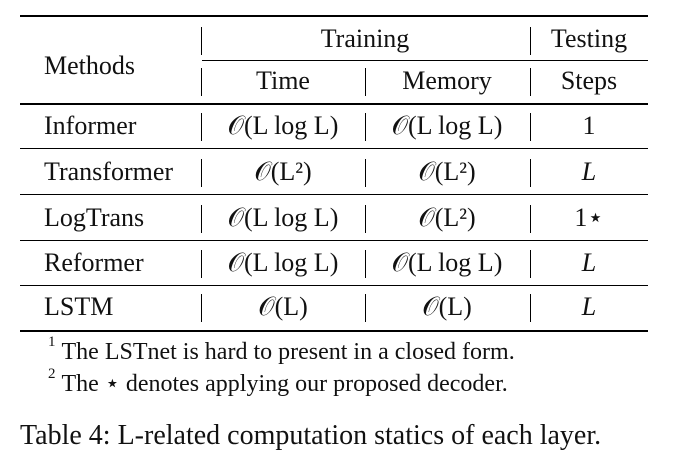  What do you see at coordinates (202, 82) in the screenshot?
I see `sub-sep-left` at bounding box center [202, 82].